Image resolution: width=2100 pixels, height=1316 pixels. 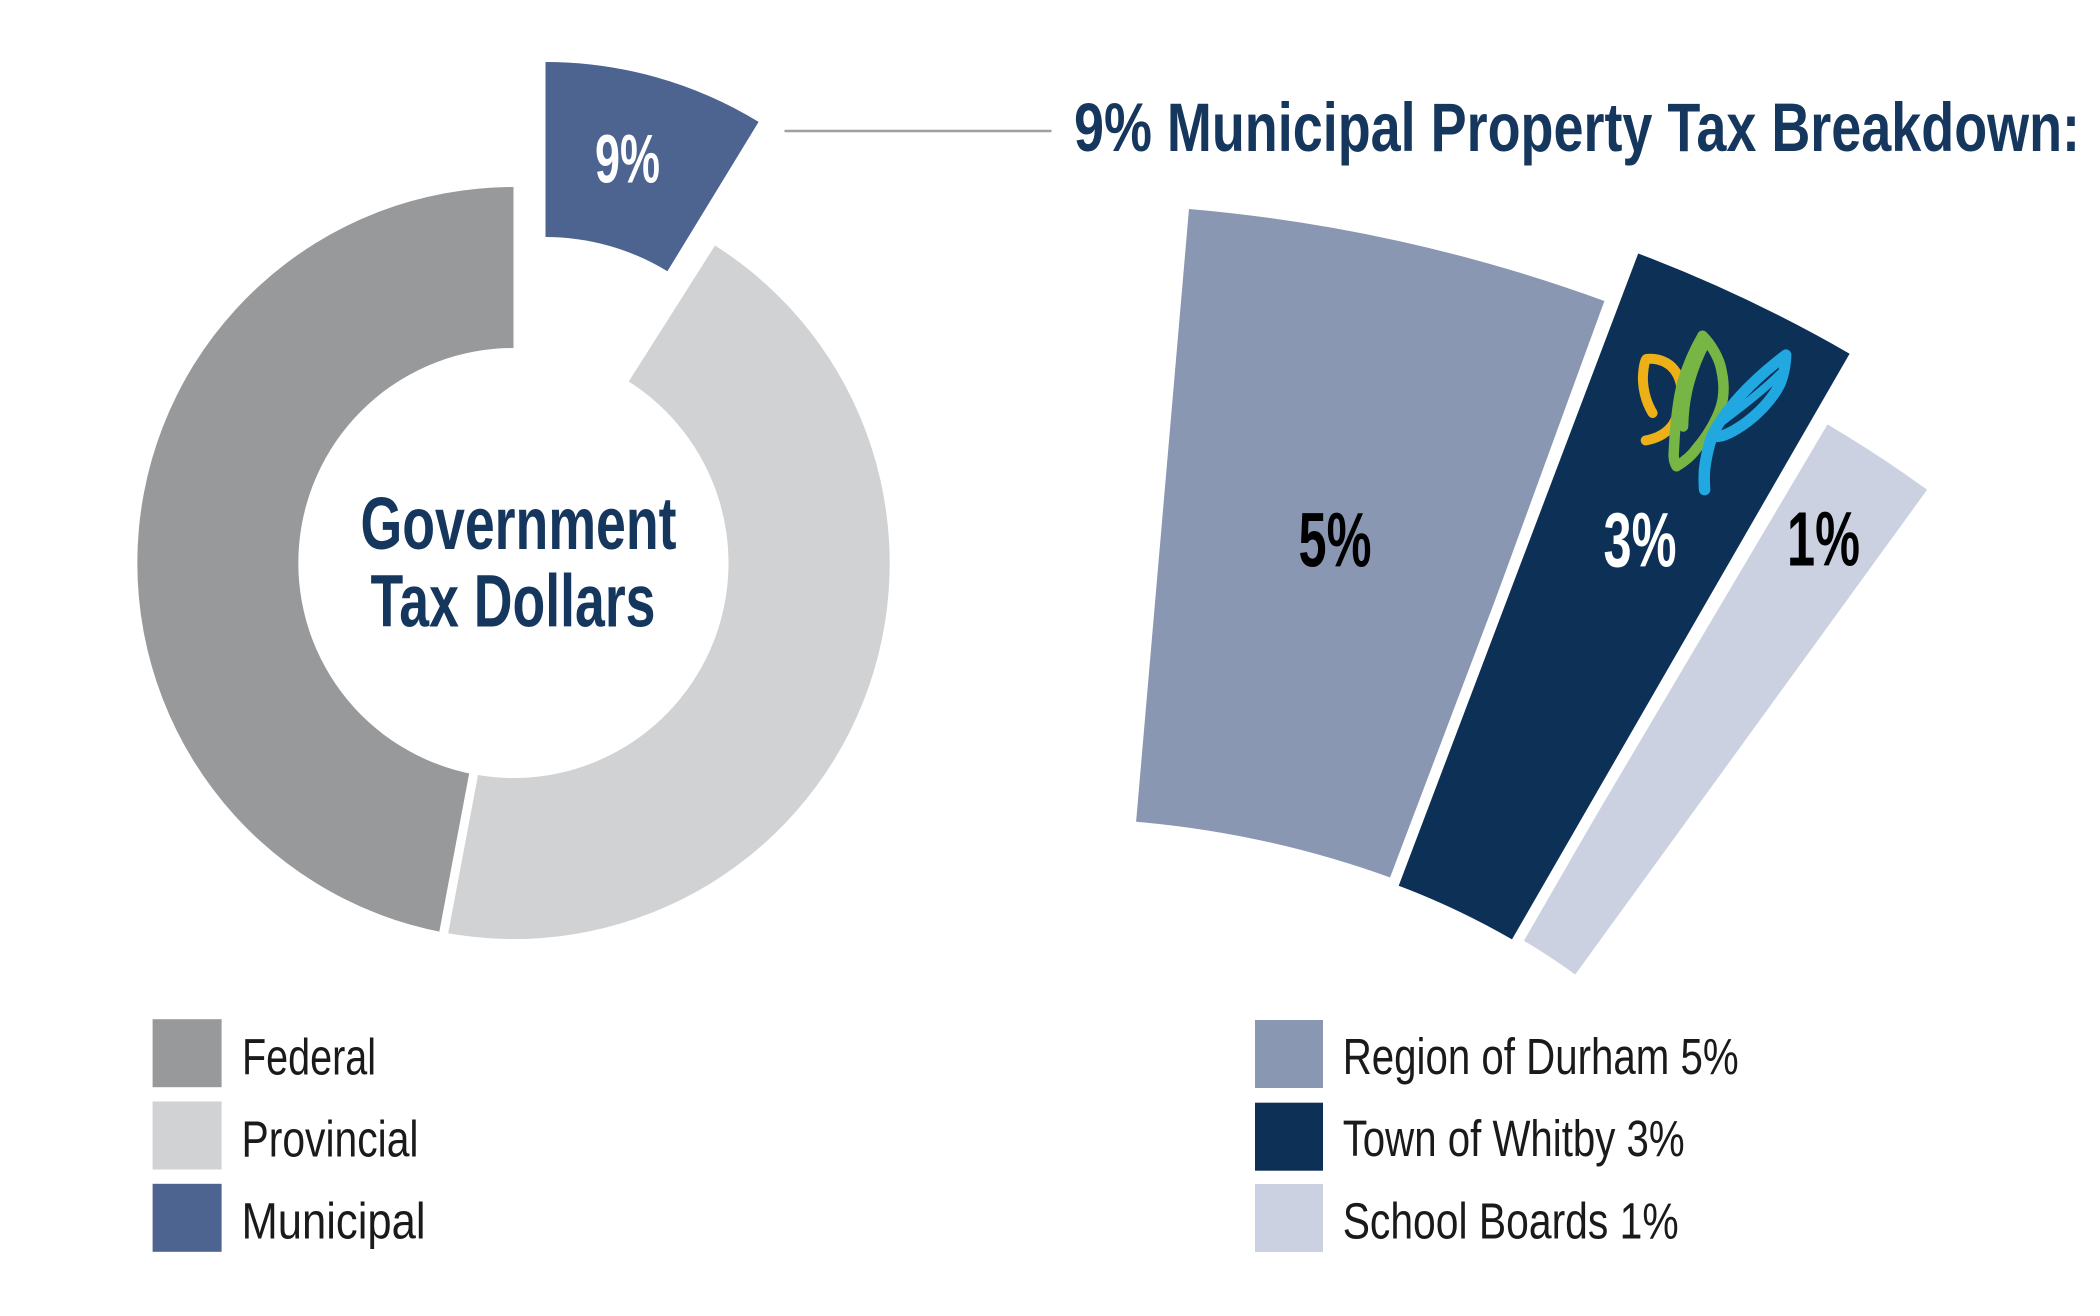 I want to click on svg-text: Municipal, so click(x=334, y=1221).